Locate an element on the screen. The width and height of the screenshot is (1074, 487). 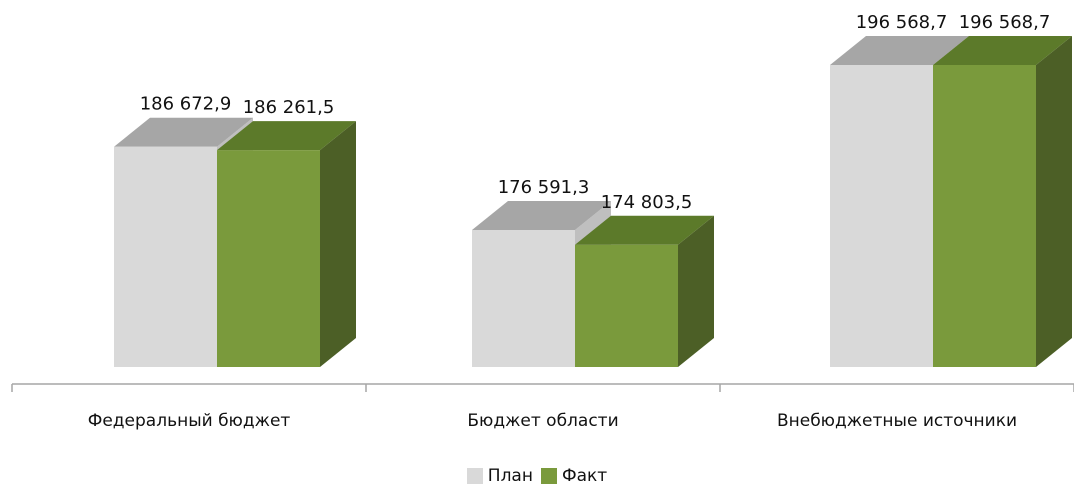
data-label-fact-2: 196 568,7 is located at coordinates (1005, 22).